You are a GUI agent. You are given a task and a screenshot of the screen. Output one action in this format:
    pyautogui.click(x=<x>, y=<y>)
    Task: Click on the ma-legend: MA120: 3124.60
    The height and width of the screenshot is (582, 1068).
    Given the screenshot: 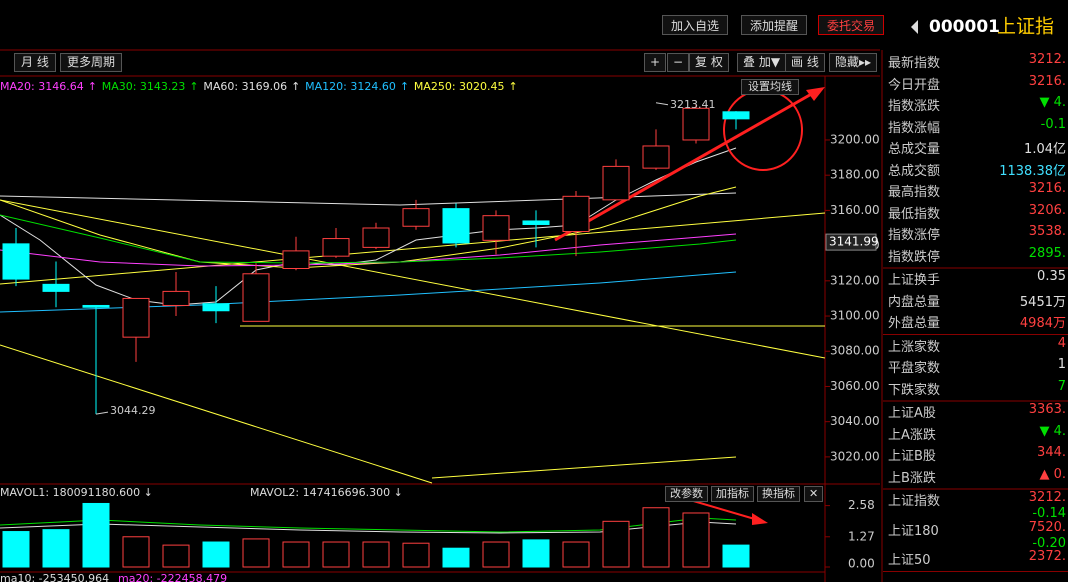 What is the action you would take?
    pyautogui.click(x=350, y=86)
    